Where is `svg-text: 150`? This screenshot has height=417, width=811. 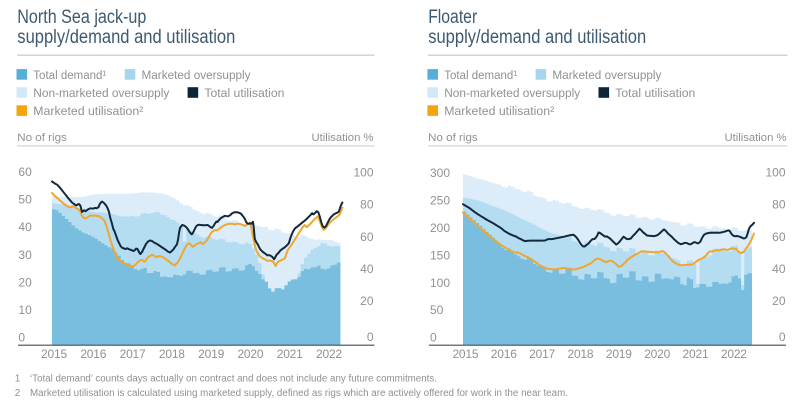 svg-text: 150 is located at coordinates (440, 255).